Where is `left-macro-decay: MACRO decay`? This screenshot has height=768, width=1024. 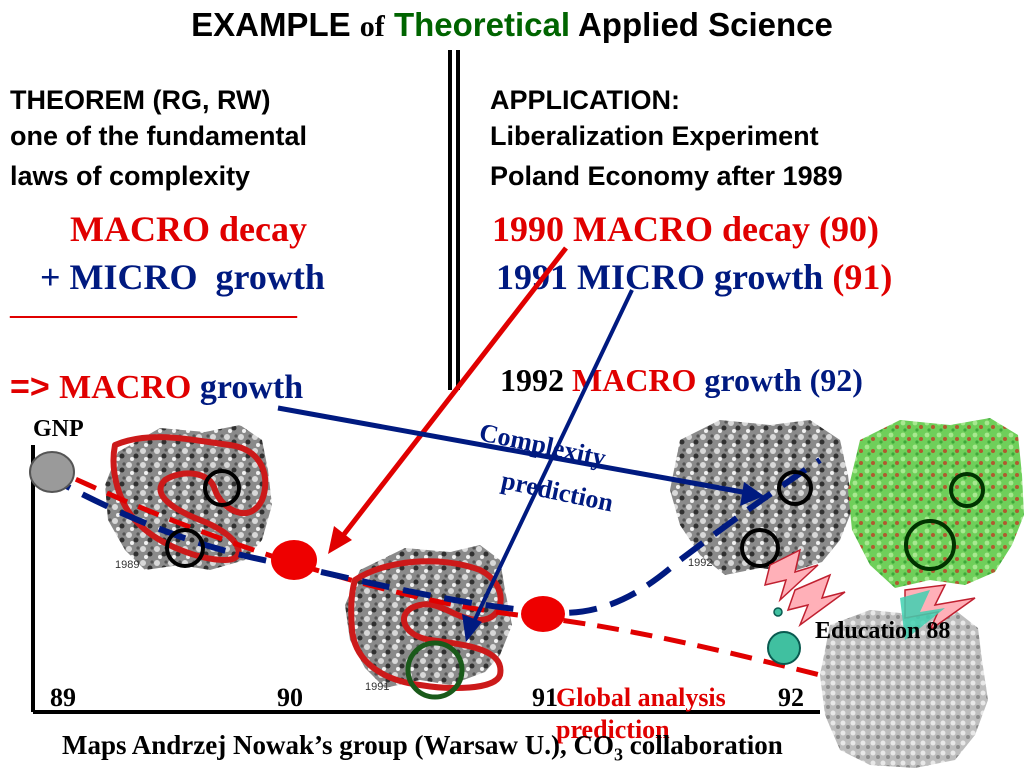
left-macro-decay: MACRO decay is located at coordinates (188, 229).